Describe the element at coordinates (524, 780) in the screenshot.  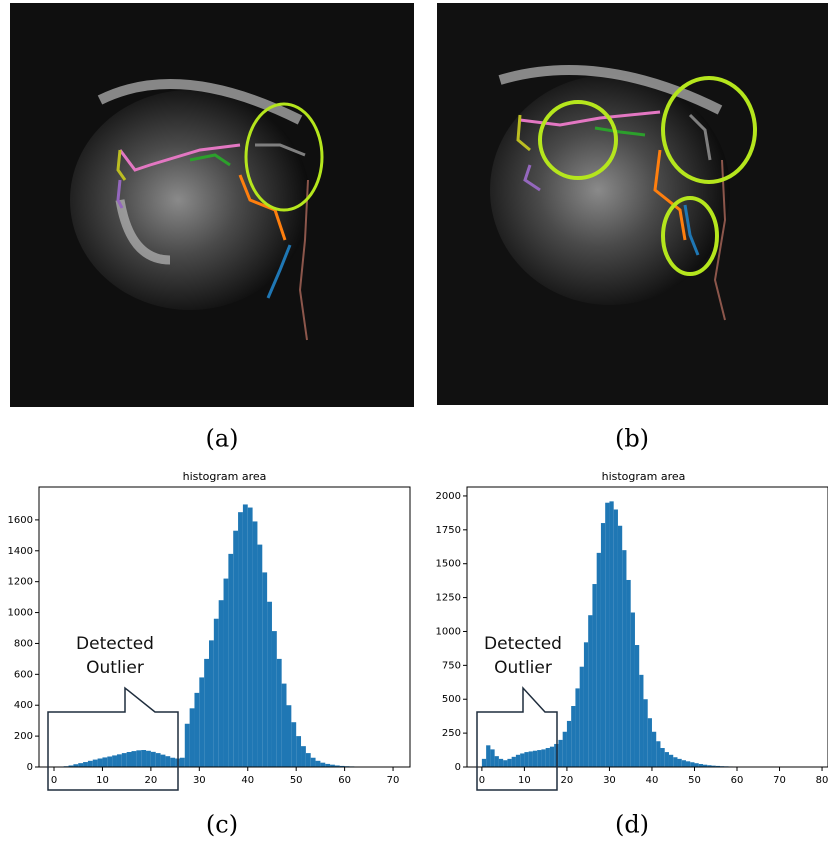
I see `x-tick-label: 10` at that location.